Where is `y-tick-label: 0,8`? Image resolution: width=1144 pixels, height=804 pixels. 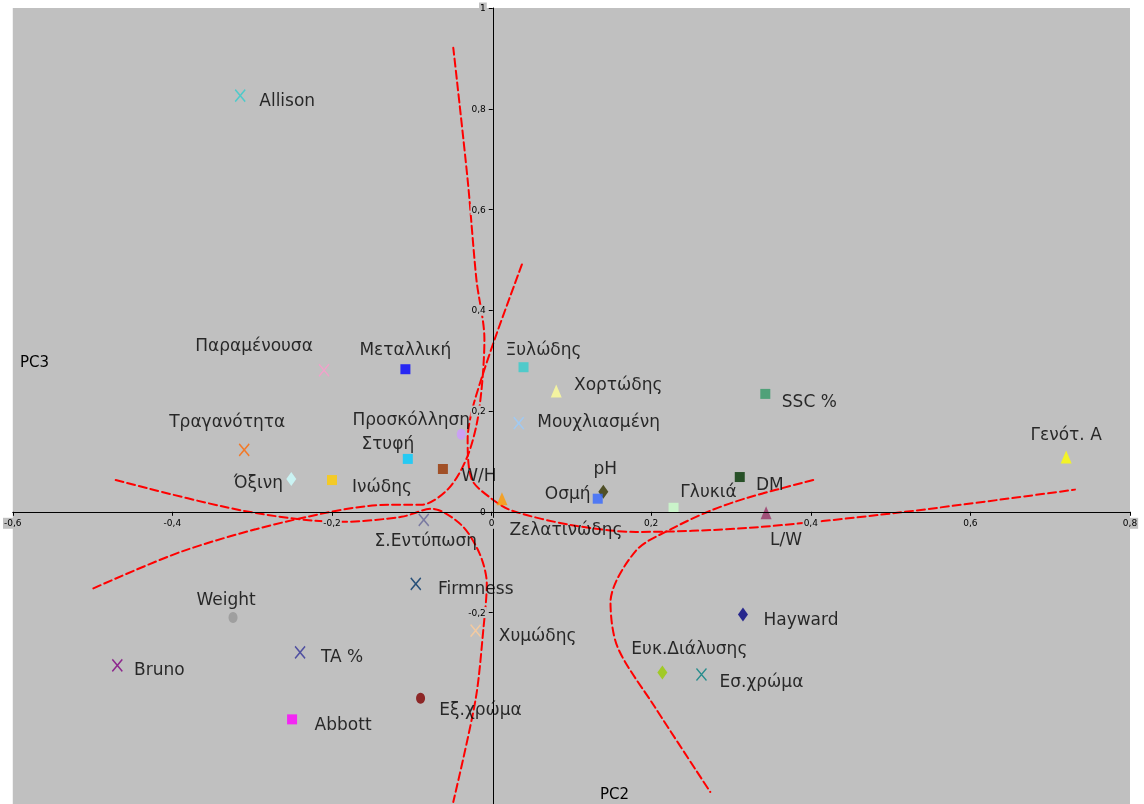
y-tick-label: 0,8 is located at coordinates (479, 108).